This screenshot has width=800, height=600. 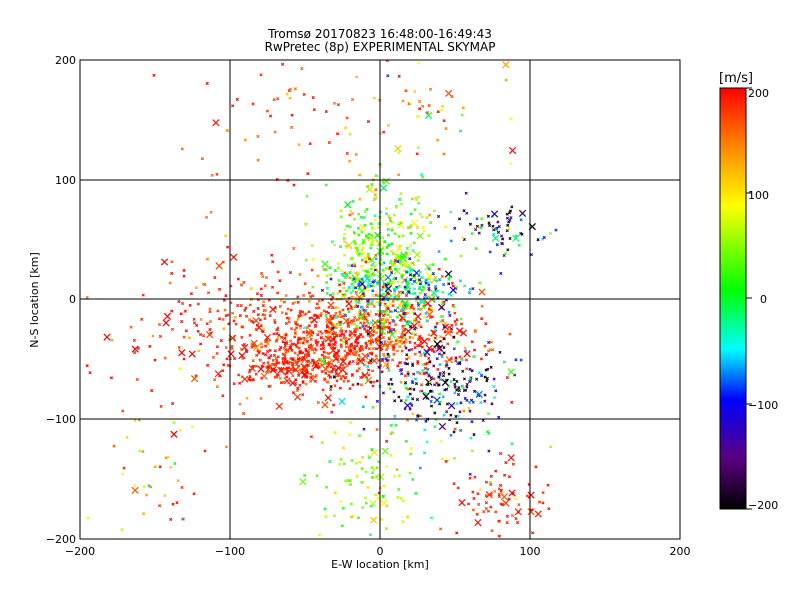 What do you see at coordinates (380, 551) in the screenshot?
I see `x-tick-label-0: 0` at bounding box center [380, 551].